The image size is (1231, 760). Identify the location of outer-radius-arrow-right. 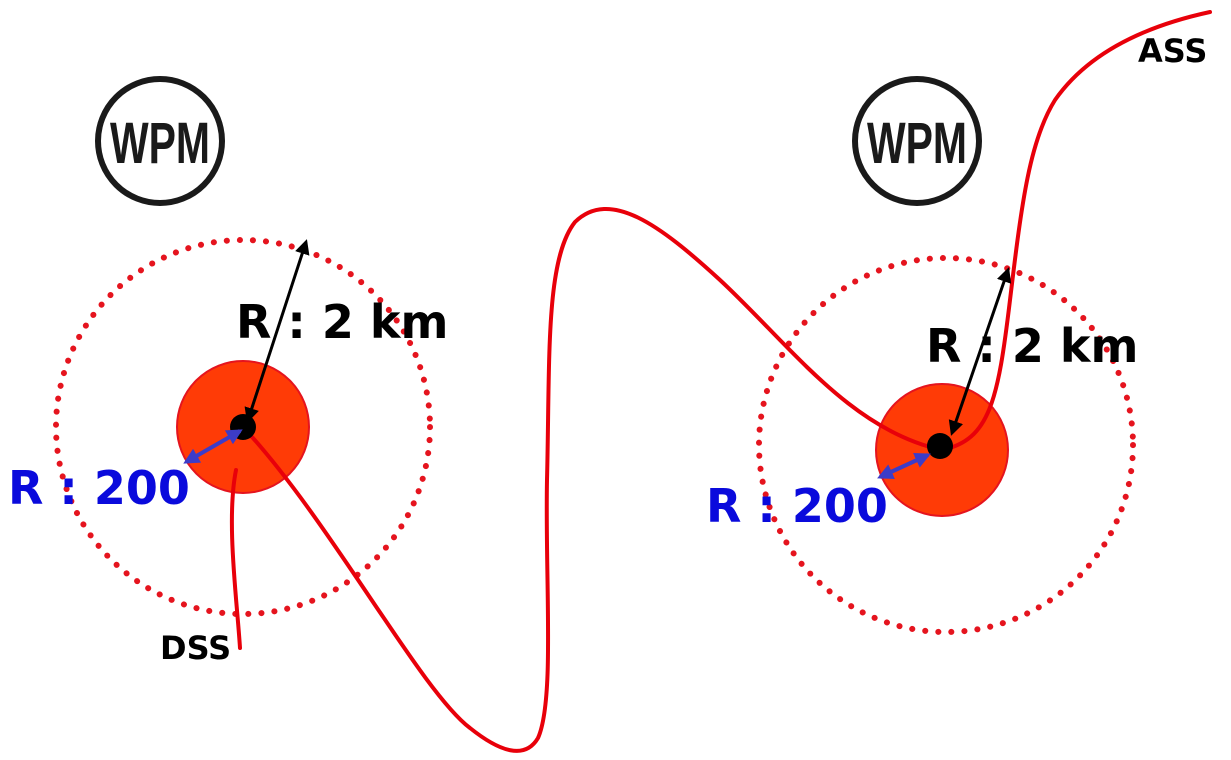
(980, 351).